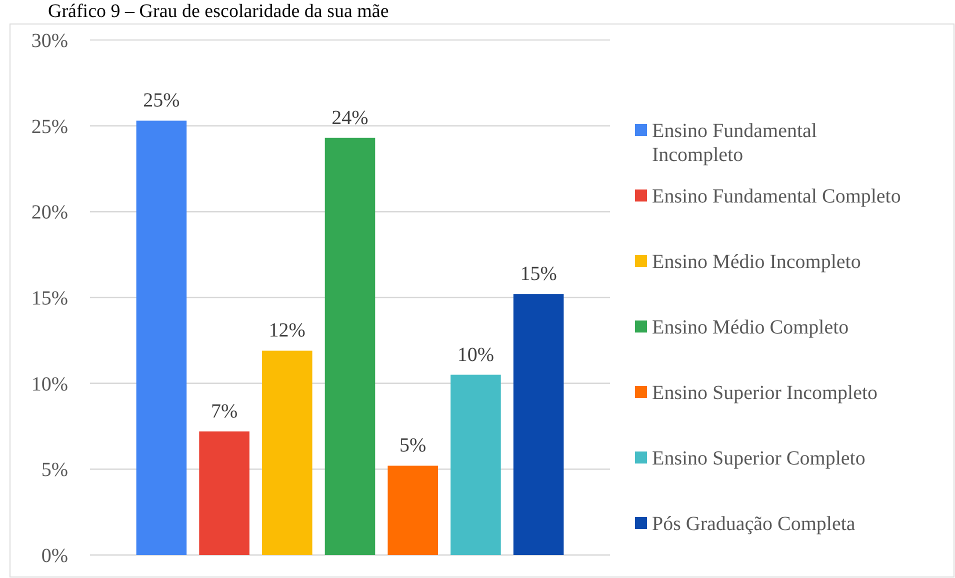  What do you see at coordinates (49, 299) in the screenshot?
I see `y-tick-label: 15%` at bounding box center [49, 299].